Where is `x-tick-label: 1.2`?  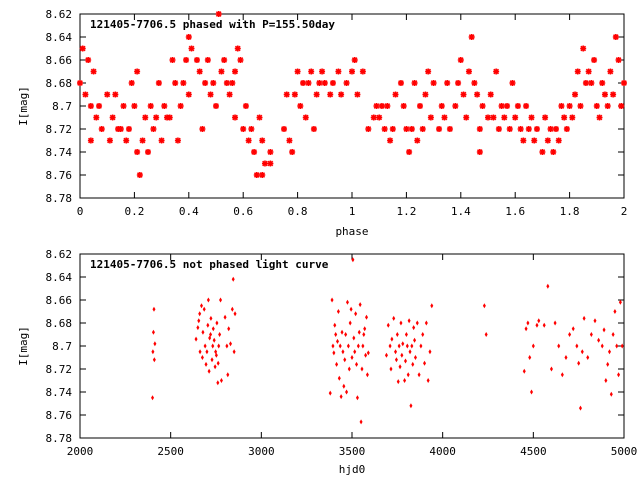 x-tick-label: 1.2 is located at coordinates (406, 211).